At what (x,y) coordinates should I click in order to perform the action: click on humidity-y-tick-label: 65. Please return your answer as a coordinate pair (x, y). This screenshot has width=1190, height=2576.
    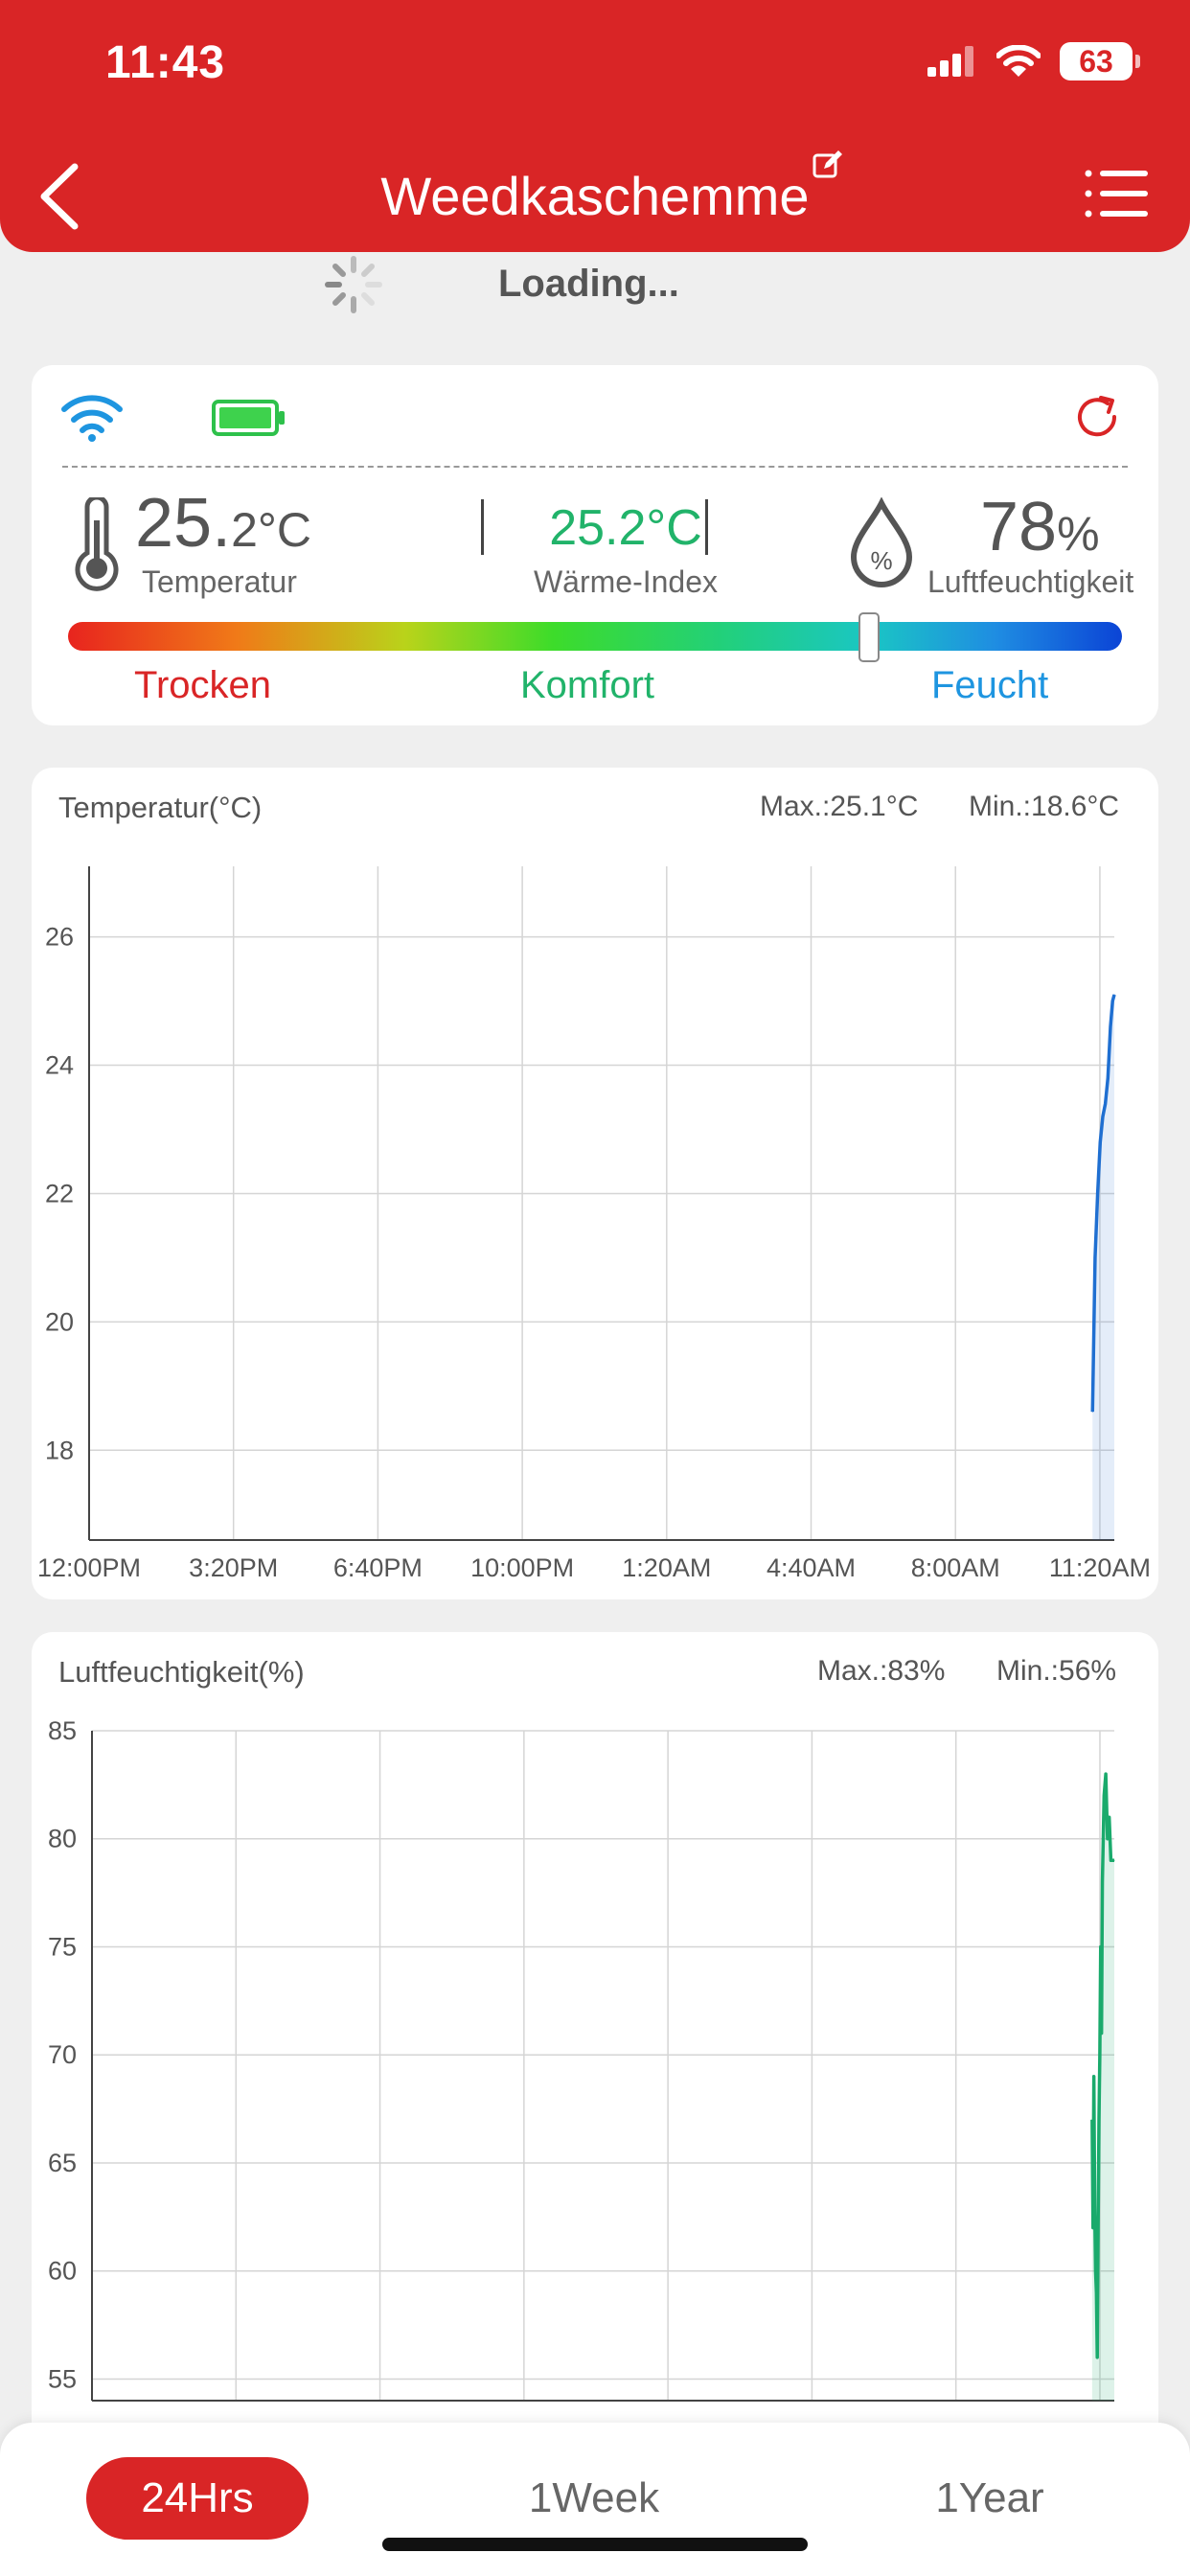
    Looking at the image, I should click on (62, 2163).